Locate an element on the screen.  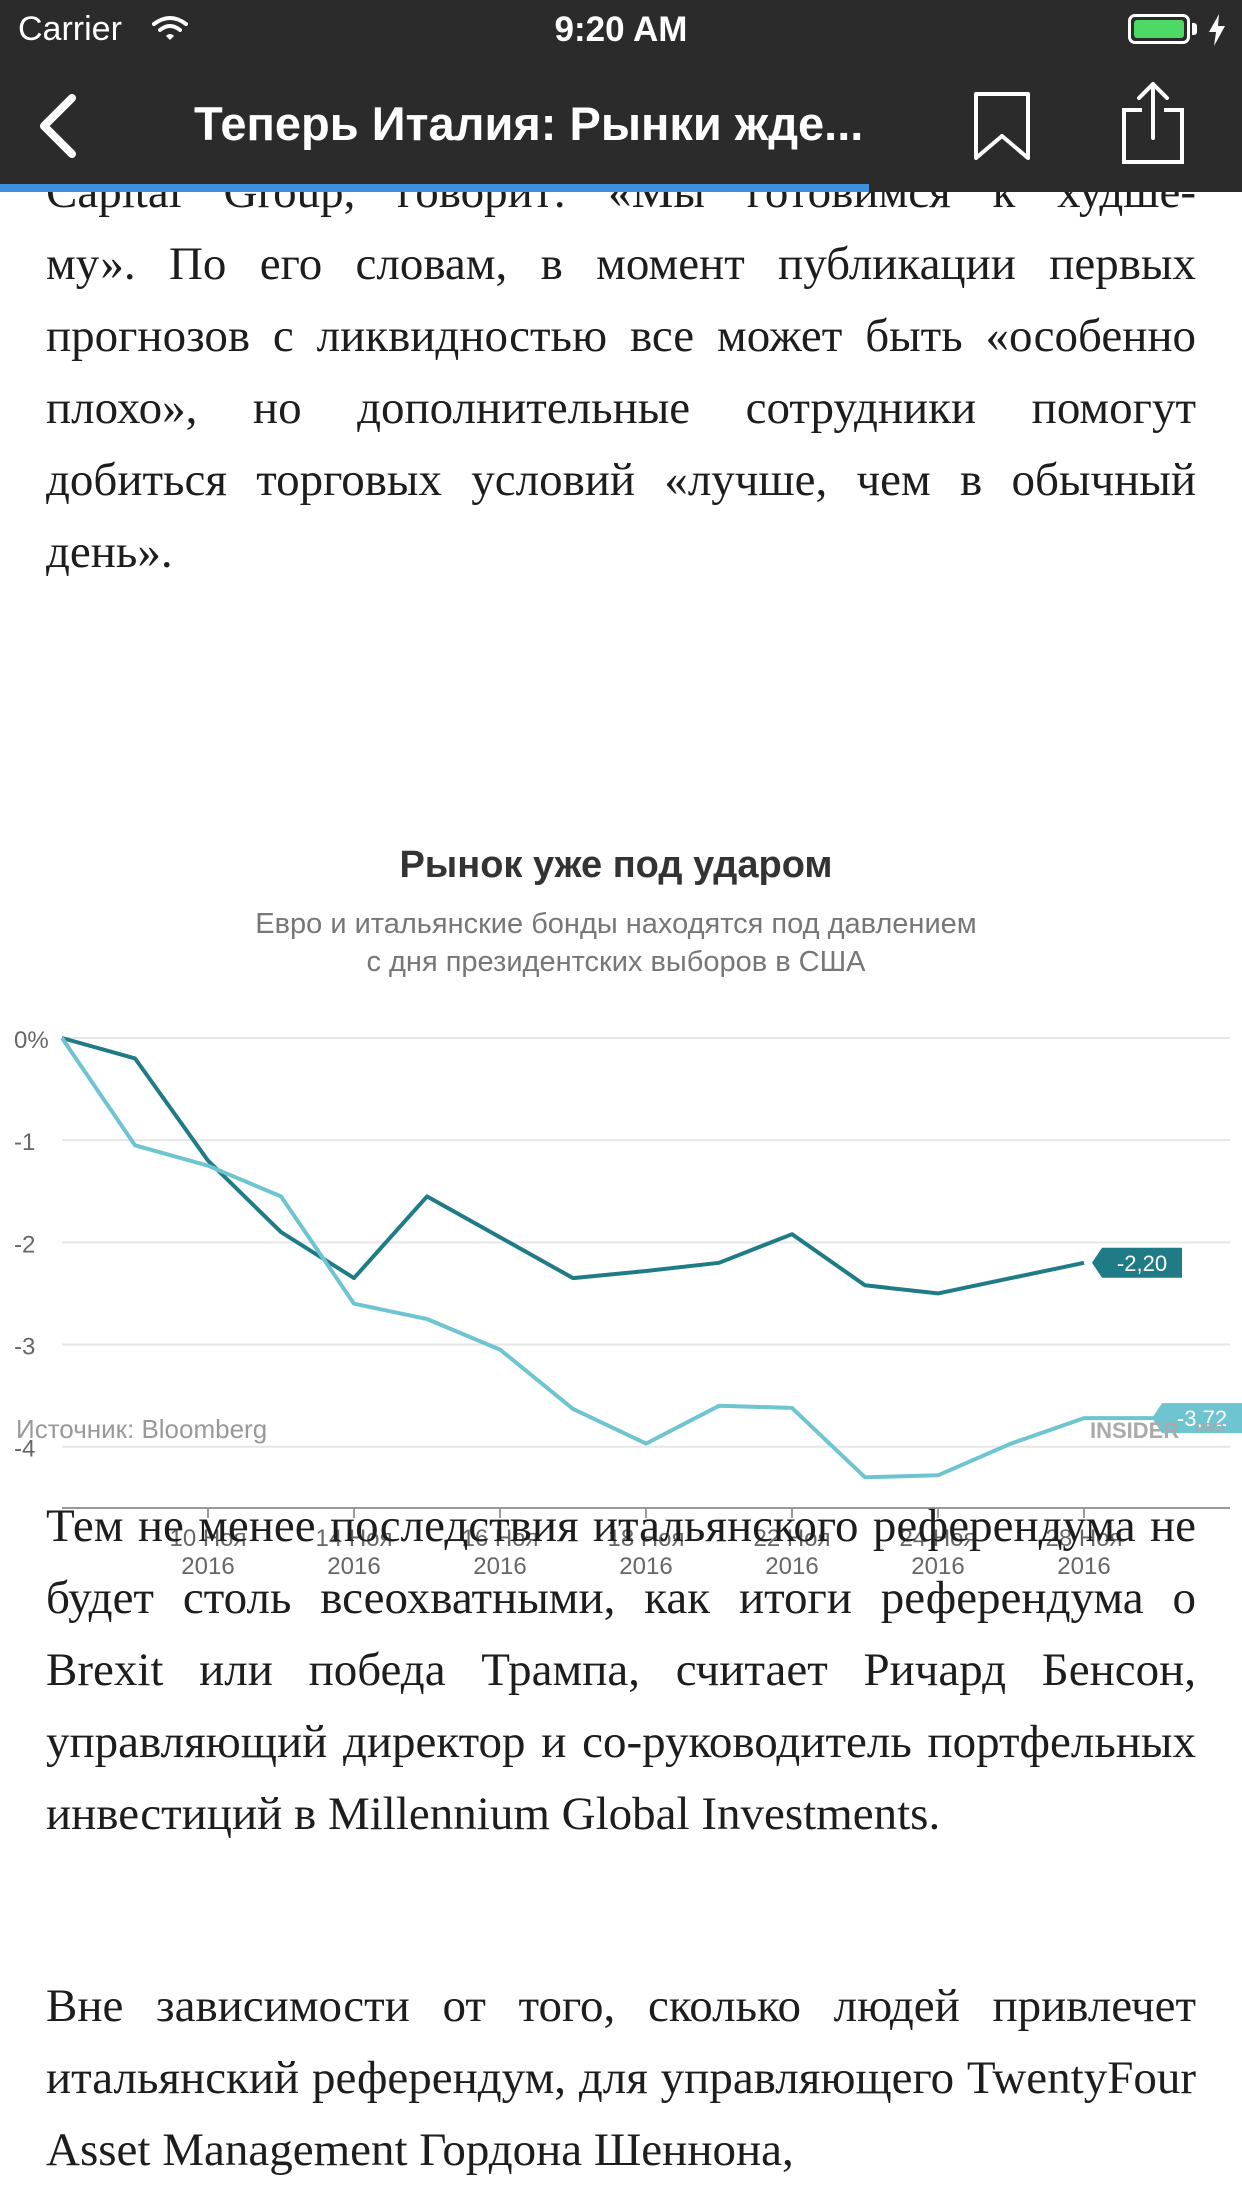
chart-source: Источник: Bloomberg is located at coordinates (141, 1429).